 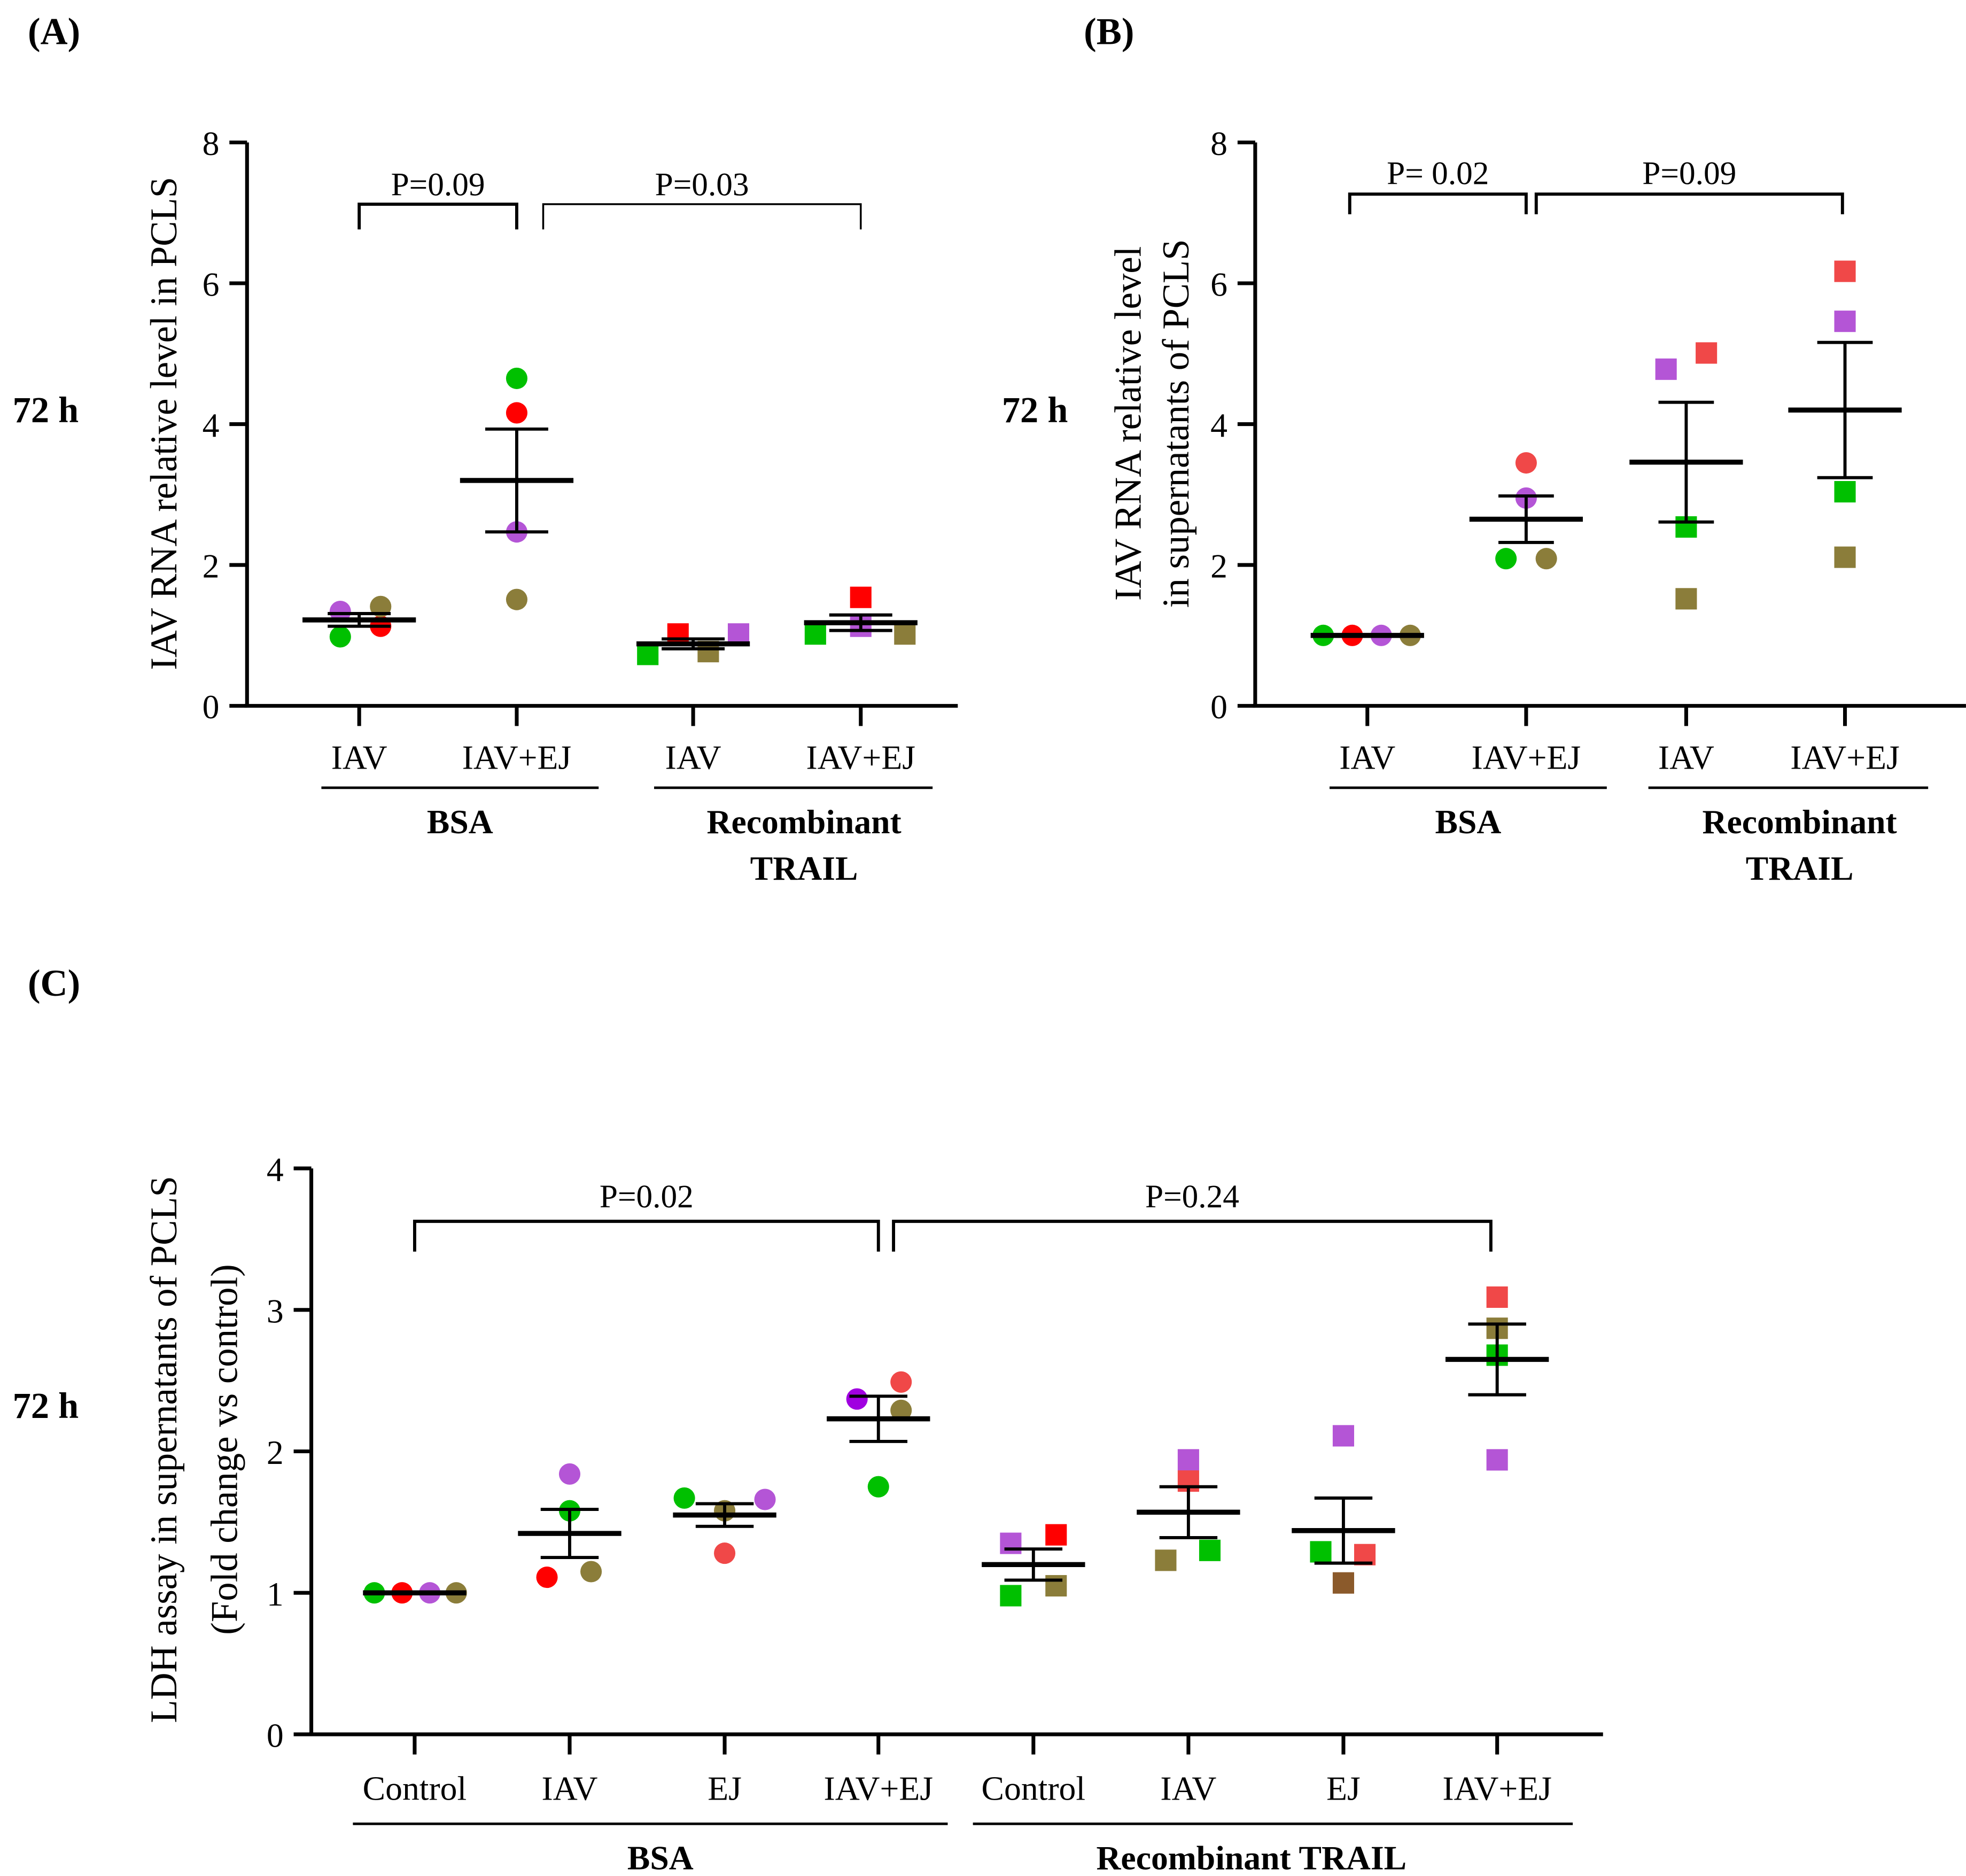 What do you see at coordinates (1192, 1197) in the screenshot?
I see `p-value-label: P=0.24` at bounding box center [1192, 1197].